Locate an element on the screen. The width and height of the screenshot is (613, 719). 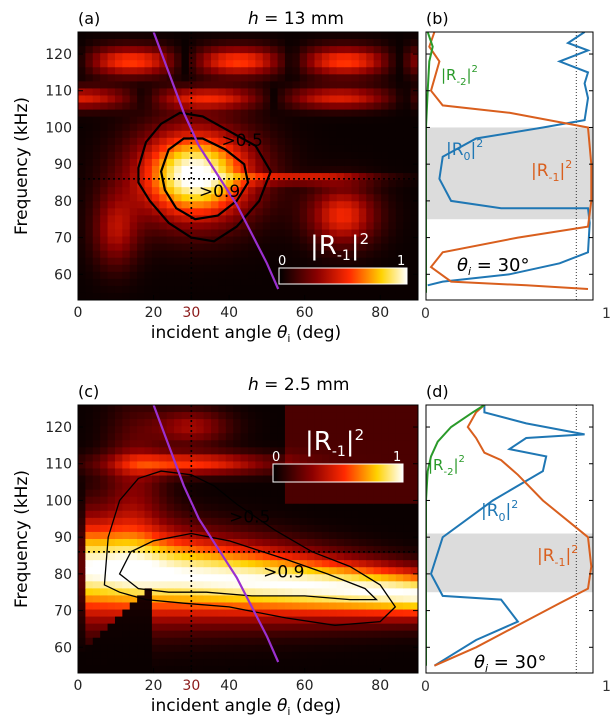
series-line is located at coordinates (430, 162).